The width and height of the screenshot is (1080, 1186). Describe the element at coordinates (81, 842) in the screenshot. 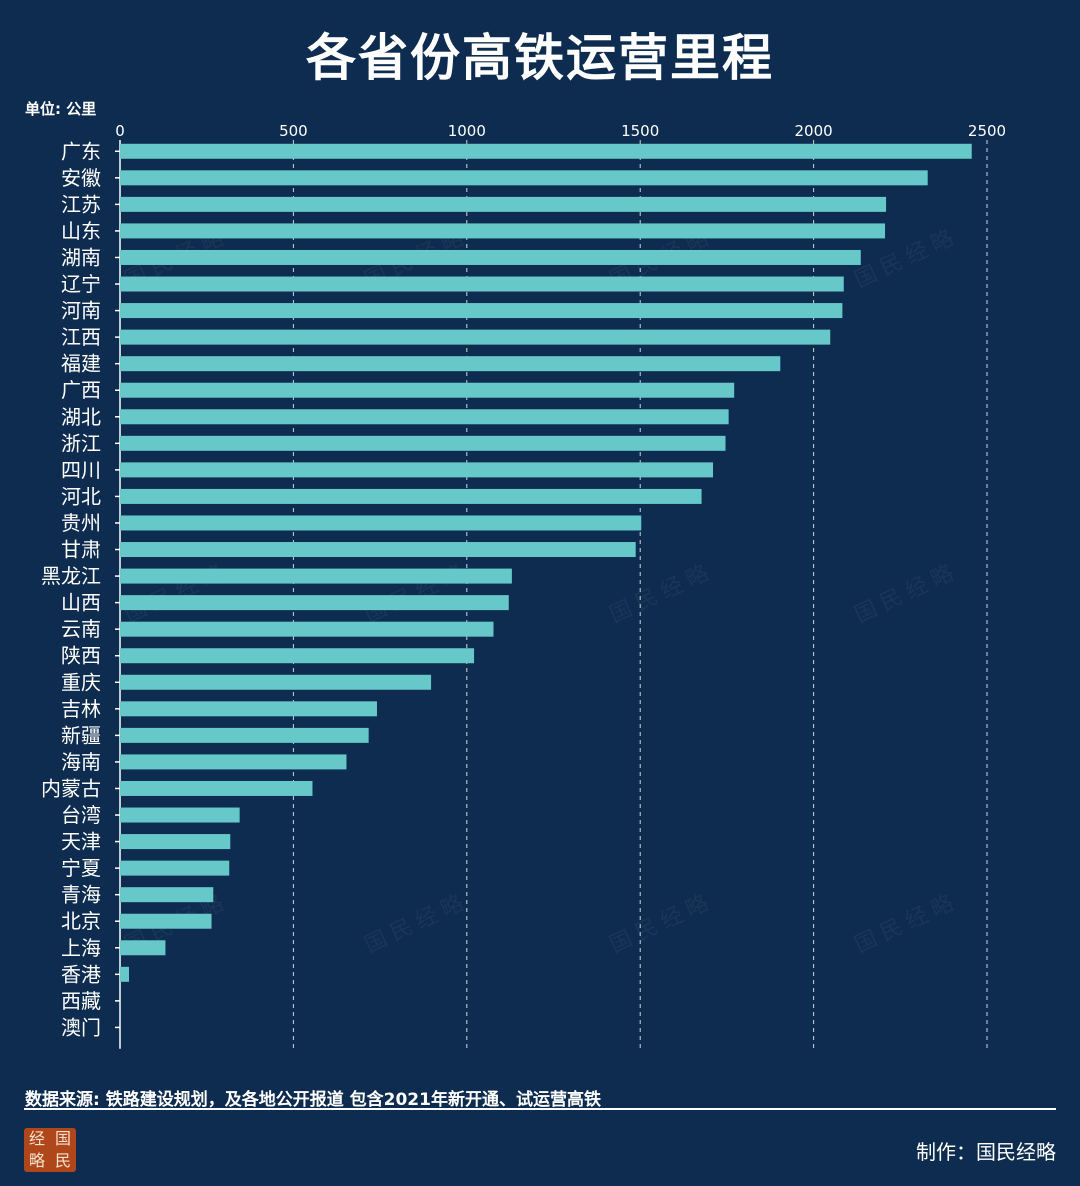

I see `category-label: 天津` at that location.